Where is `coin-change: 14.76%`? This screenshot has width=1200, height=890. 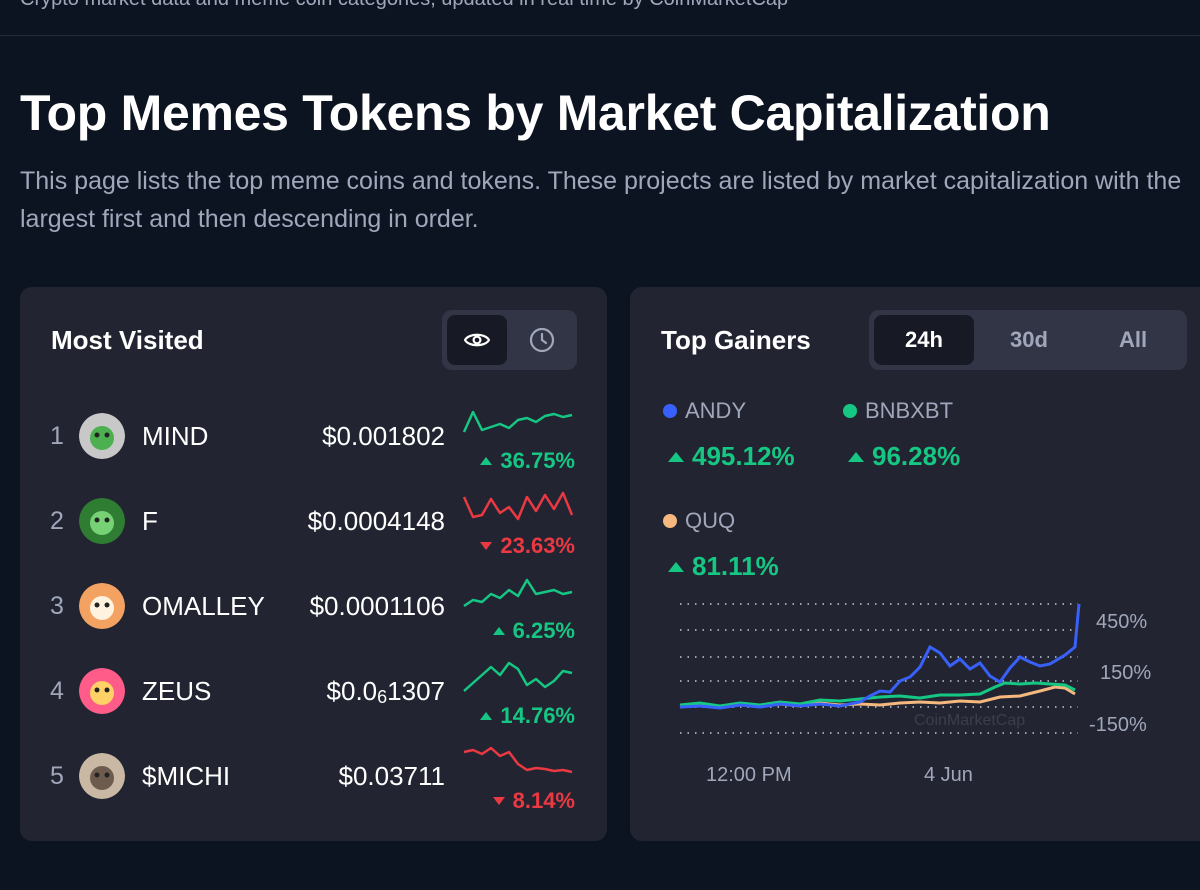
coin-change: 14.76% is located at coordinates (527, 716).